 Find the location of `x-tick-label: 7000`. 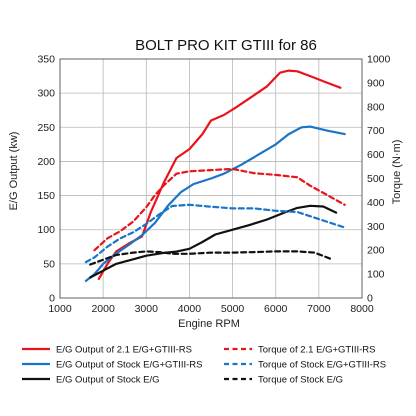

x-tick-label: 7000 is located at coordinates (319, 309).